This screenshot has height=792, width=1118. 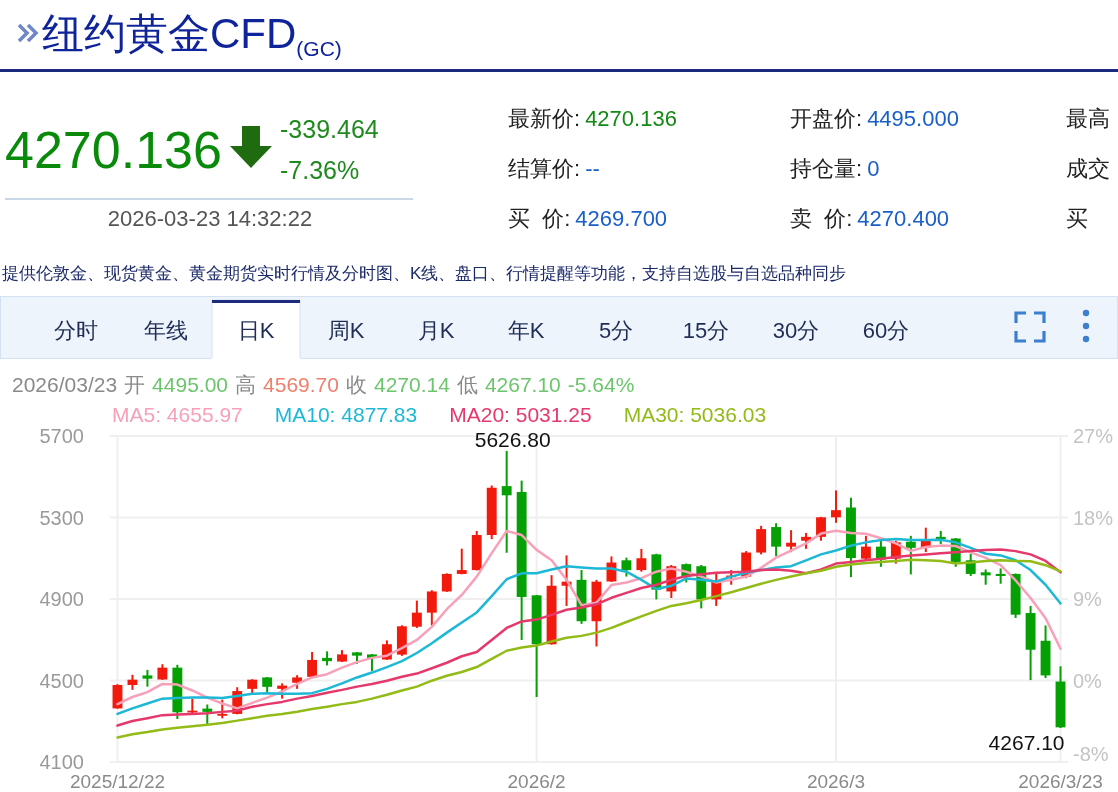 What do you see at coordinates (695, 414) in the screenshot?
I see `text: MA30: 5036.03` at bounding box center [695, 414].